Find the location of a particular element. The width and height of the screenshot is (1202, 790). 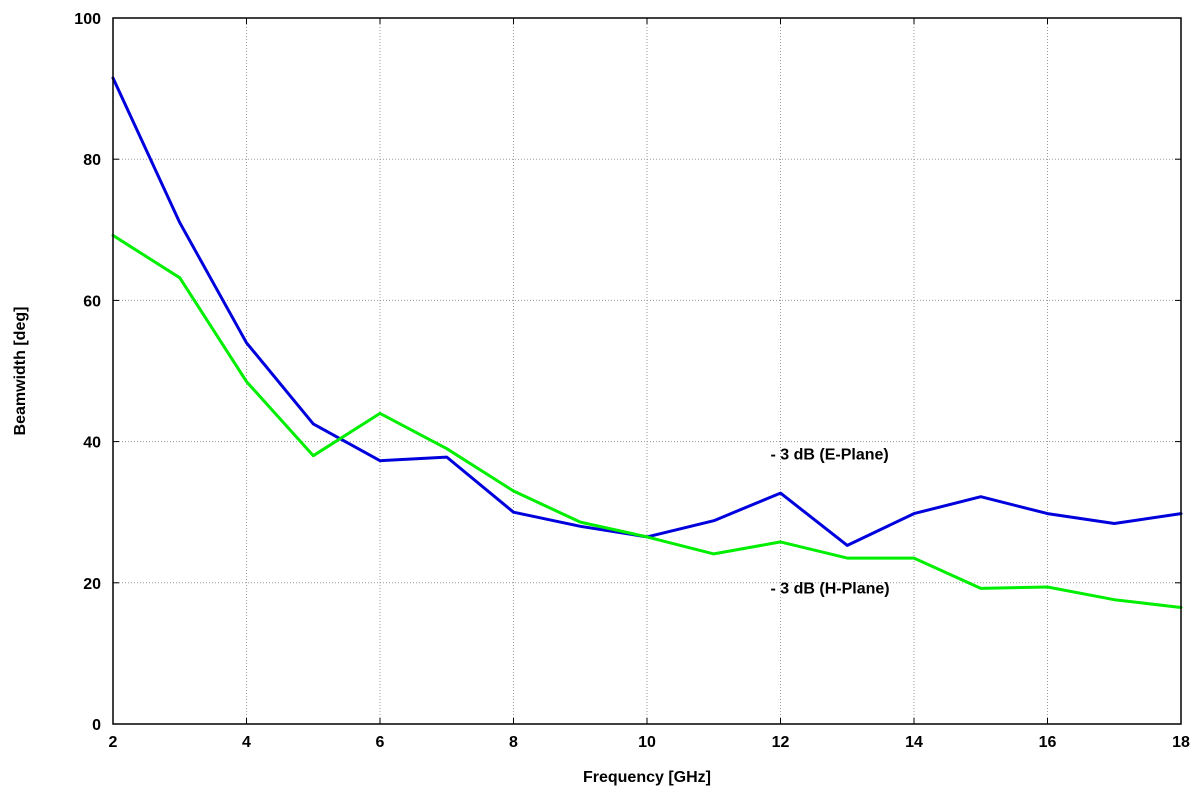

y-tick-label: 100 is located at coordinates (87, 19).